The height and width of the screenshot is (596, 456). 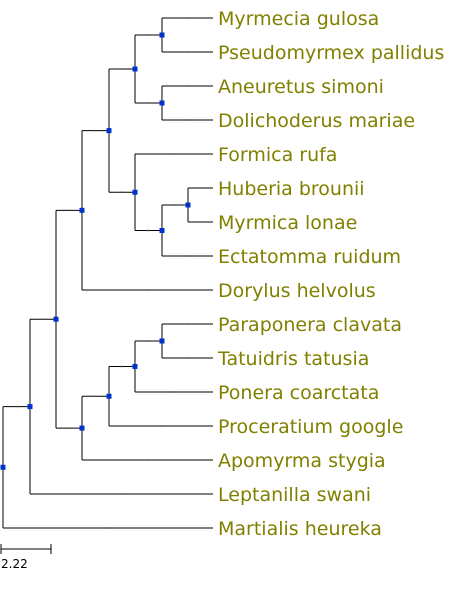 What do you see at coordinates (297, 291) in the screenshot?
I see `leaf-label: Dorylus helvolus` at bounding box center [297, 291].